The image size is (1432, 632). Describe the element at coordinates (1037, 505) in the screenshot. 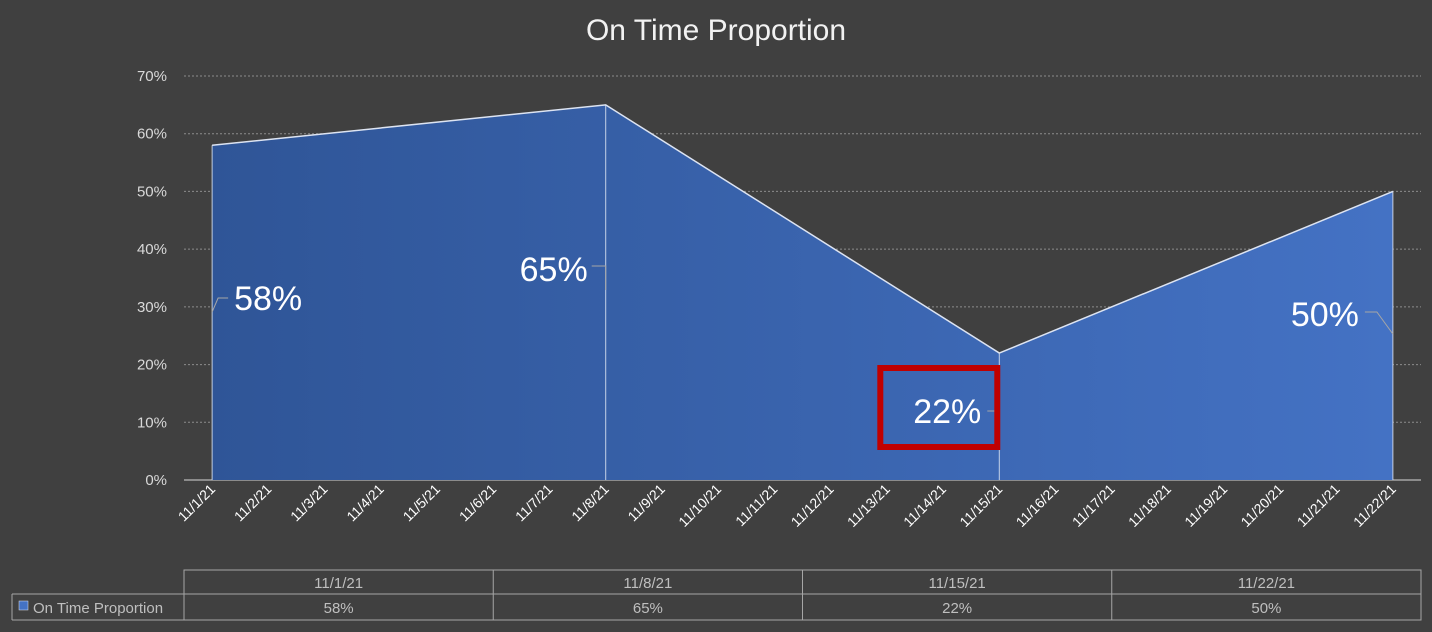

I see `x-tick-label: 11/16/21` at that location.